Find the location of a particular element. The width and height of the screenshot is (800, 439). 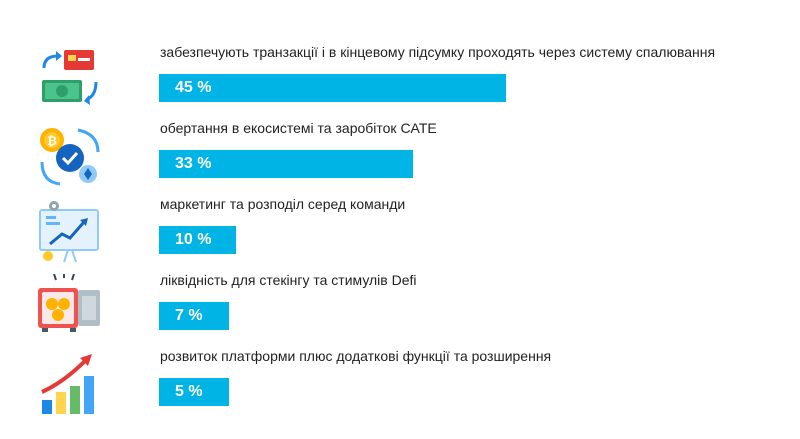

category-label: маркетинг та розподіл серед команди is located at coordinates (283, 204).